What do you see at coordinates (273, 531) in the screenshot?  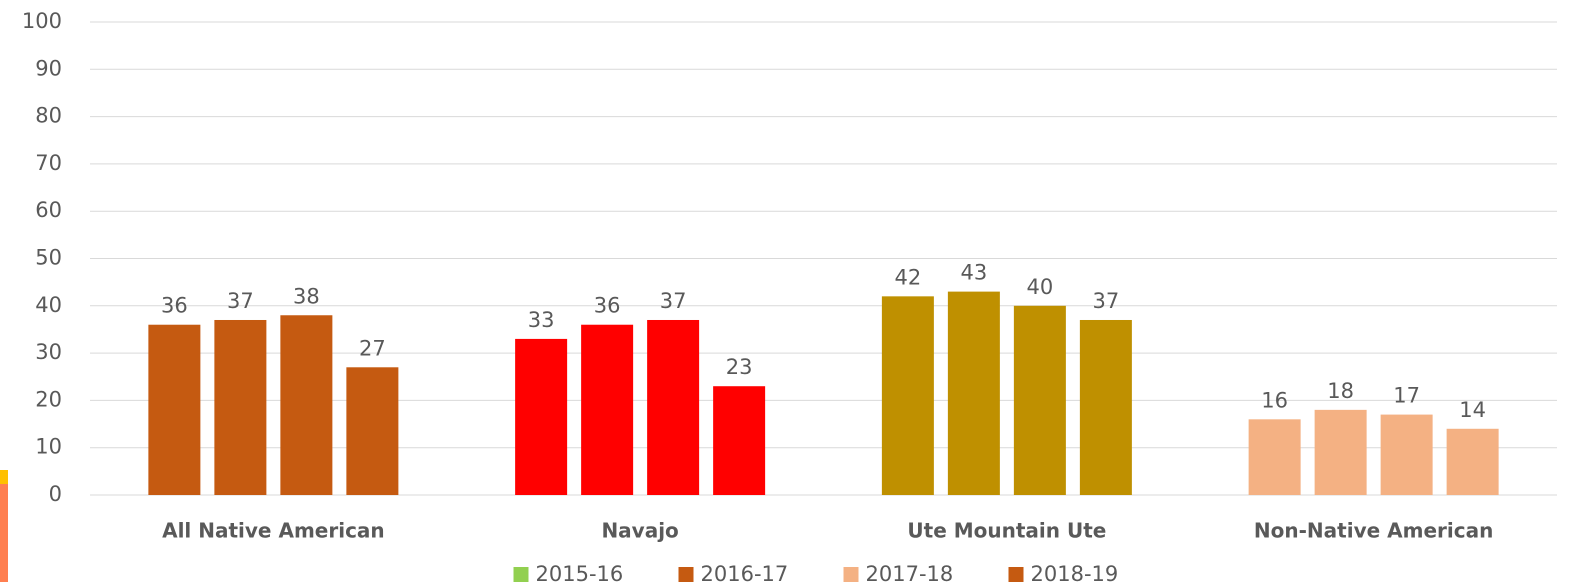 I see `x-tick-label: All Native American` at bounding box center [273, 531].